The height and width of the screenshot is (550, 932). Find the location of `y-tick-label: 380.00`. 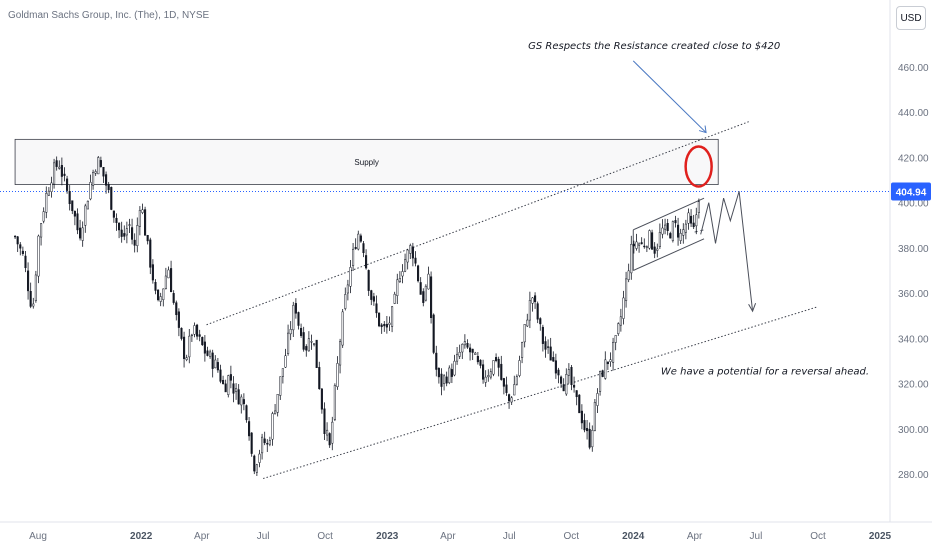

y-tick-label: 380.00 is located at coordinates (913, 249).